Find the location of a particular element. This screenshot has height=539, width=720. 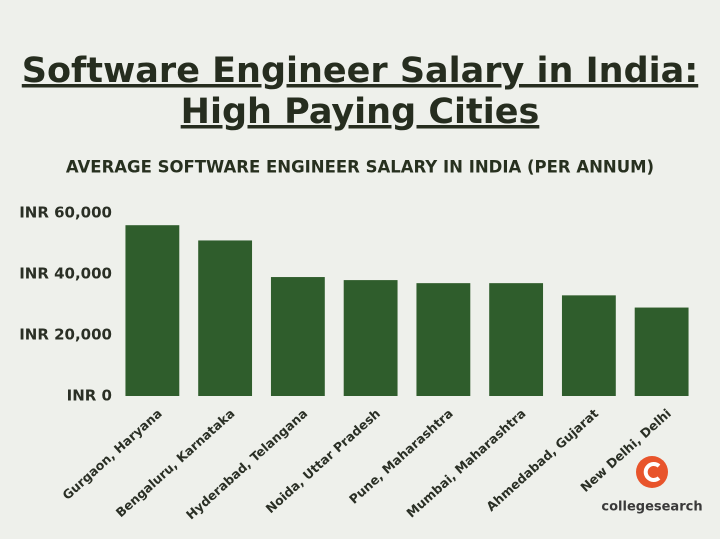

y-tick-label: INR 40,000 is located at coordinates (65, 274).